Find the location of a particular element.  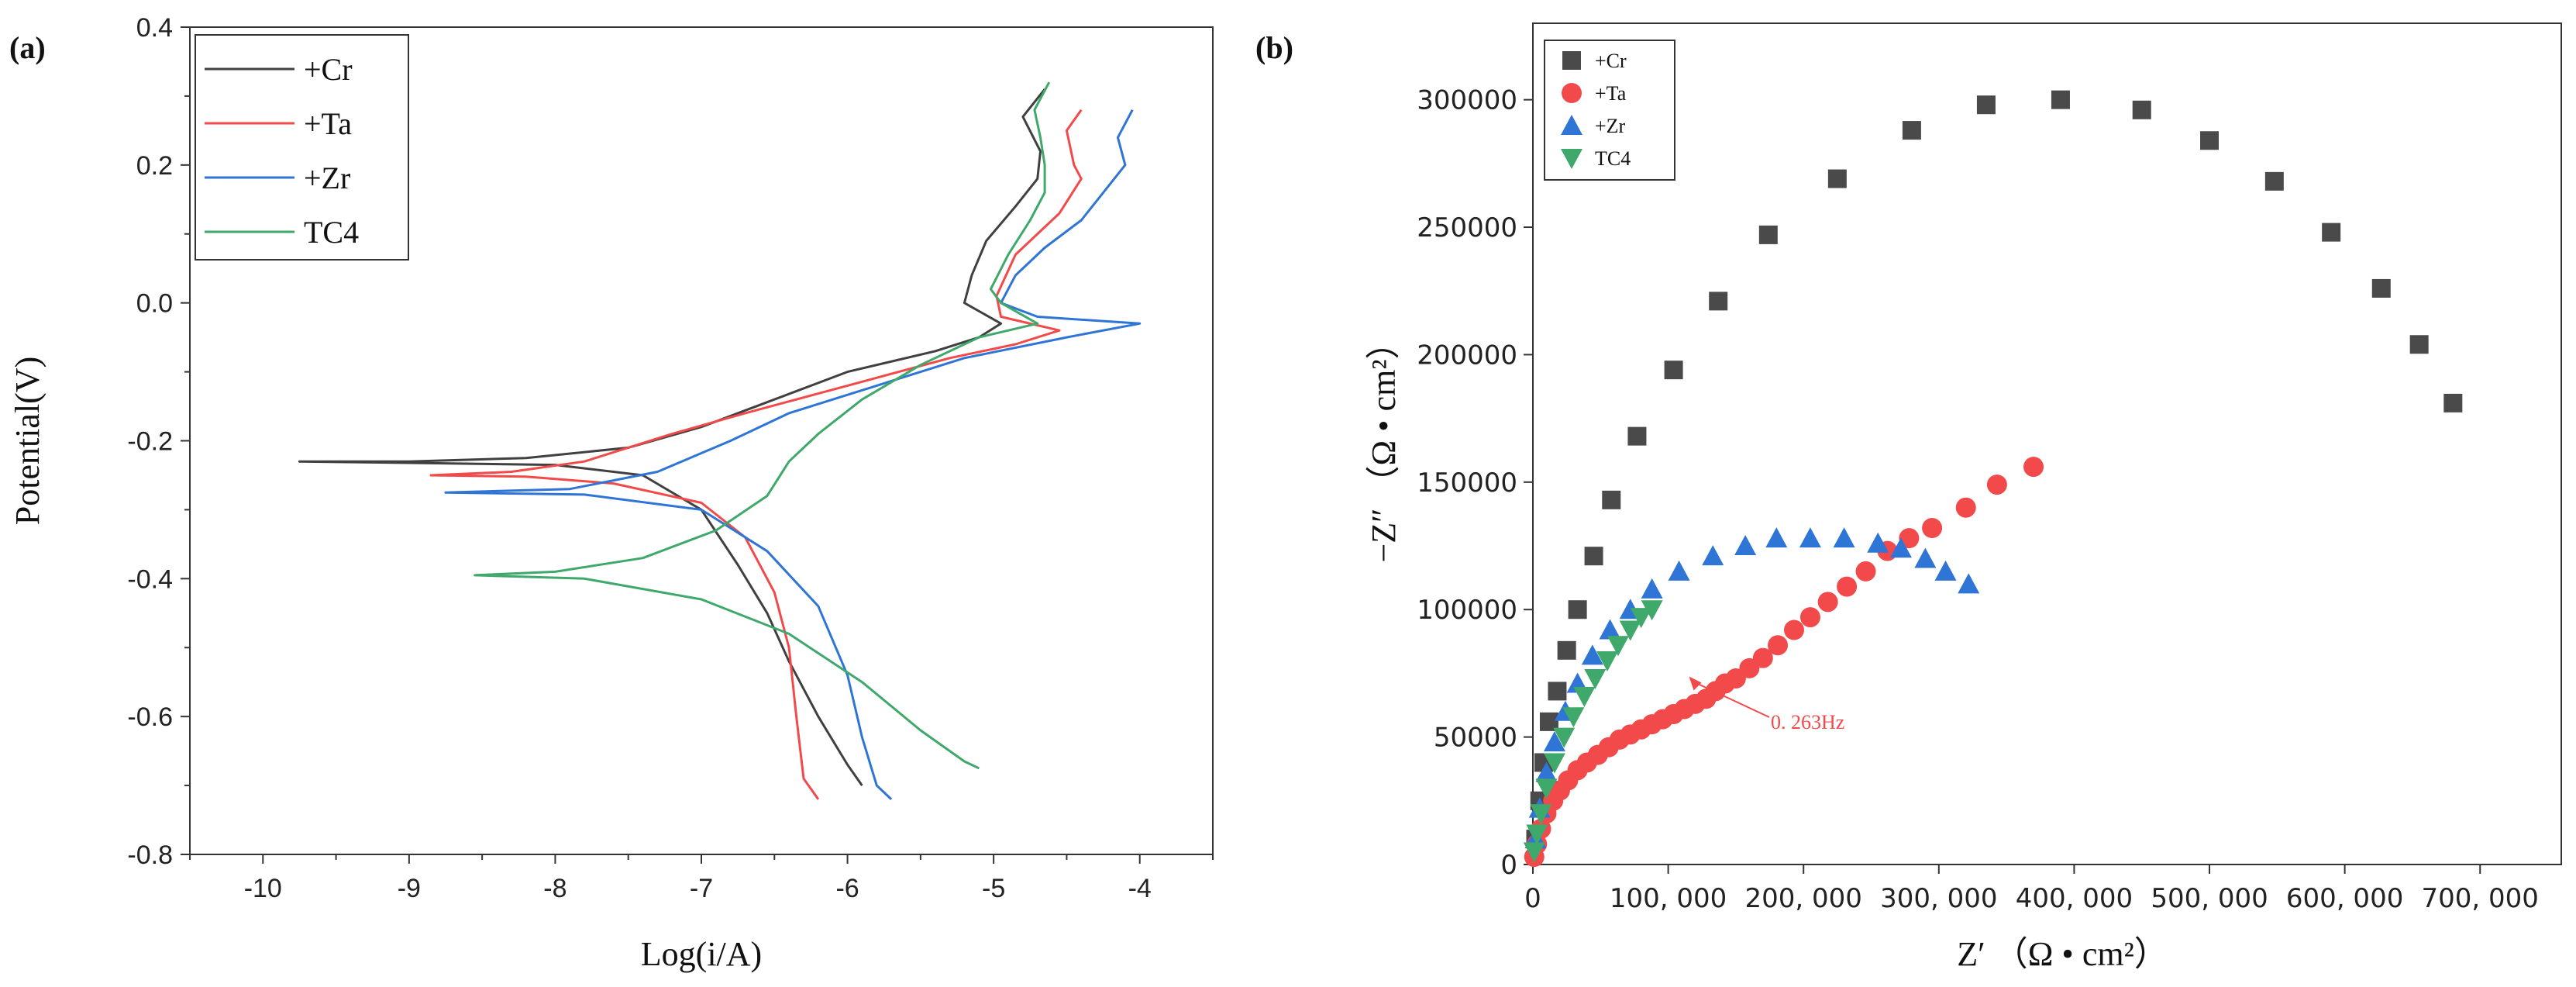

legend-label-a: +Zr is located at coordinates (327, 177).